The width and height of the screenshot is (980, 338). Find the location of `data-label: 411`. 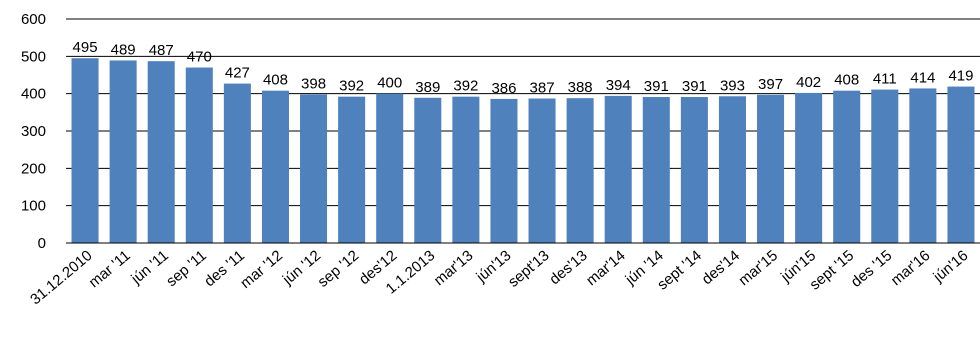

data-label: 411 is located at coordinates (885, 79).